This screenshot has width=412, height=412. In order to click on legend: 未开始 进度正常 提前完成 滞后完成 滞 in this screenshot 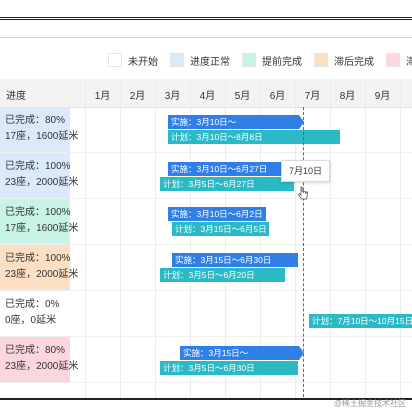, I will do `click(260, 60)`.